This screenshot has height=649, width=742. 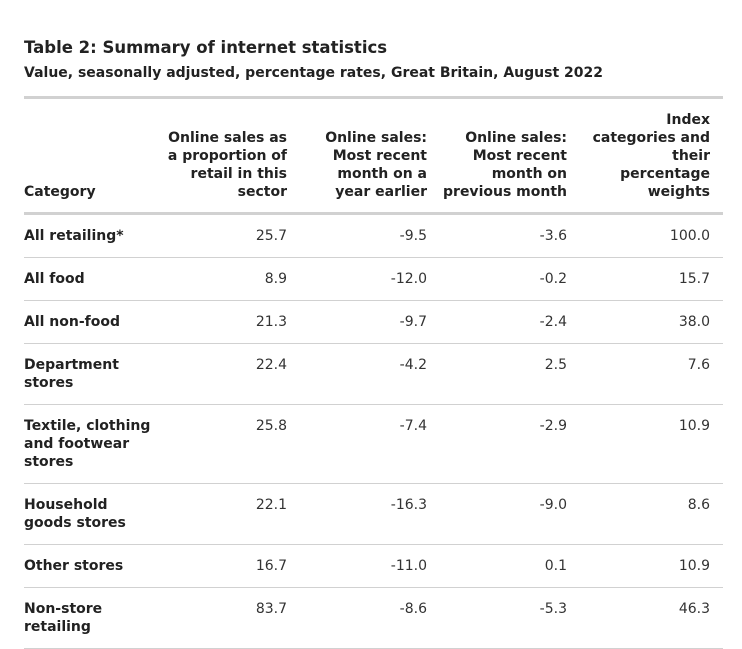 What do you see at coordinates (408, 505) in the screenshot?
I see `cell-year-on-year: -16.3` at bounding box center [408, 505].